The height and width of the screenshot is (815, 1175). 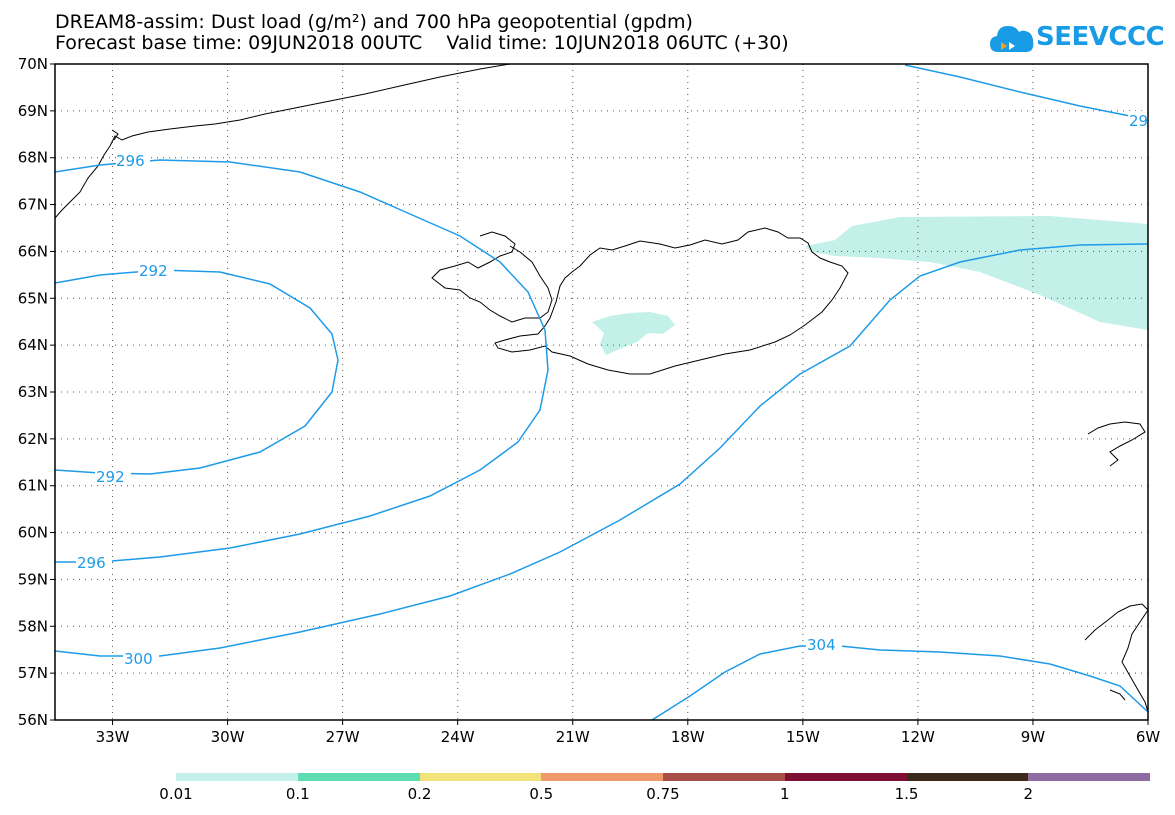 I want to click on lon-tick-label: 12W, so click(x=918, y=737).